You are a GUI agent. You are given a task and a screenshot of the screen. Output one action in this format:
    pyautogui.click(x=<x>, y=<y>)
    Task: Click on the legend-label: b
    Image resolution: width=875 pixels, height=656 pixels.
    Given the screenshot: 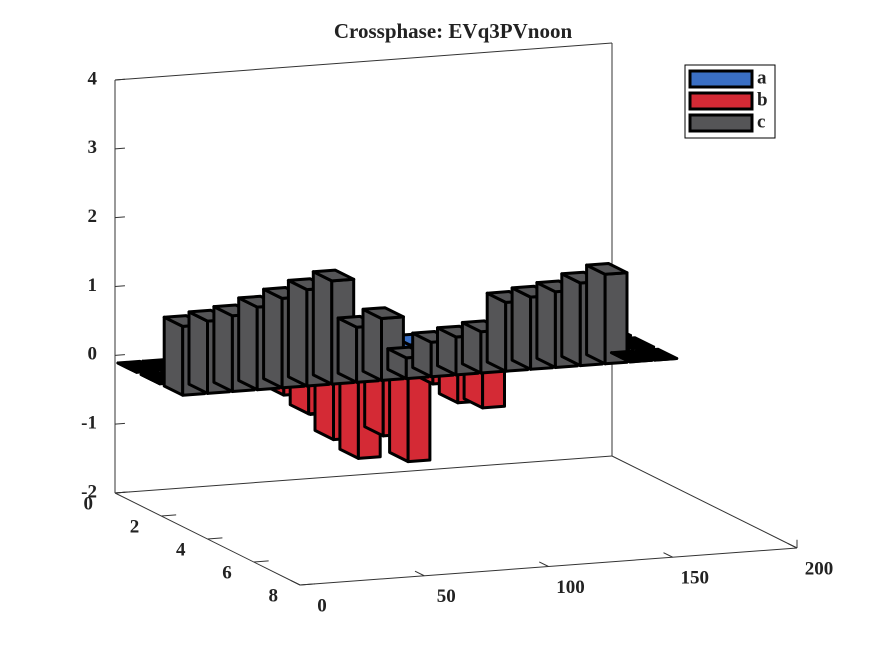 What is the action you would take?
    pyautogui.click(x=762, y=99)
    